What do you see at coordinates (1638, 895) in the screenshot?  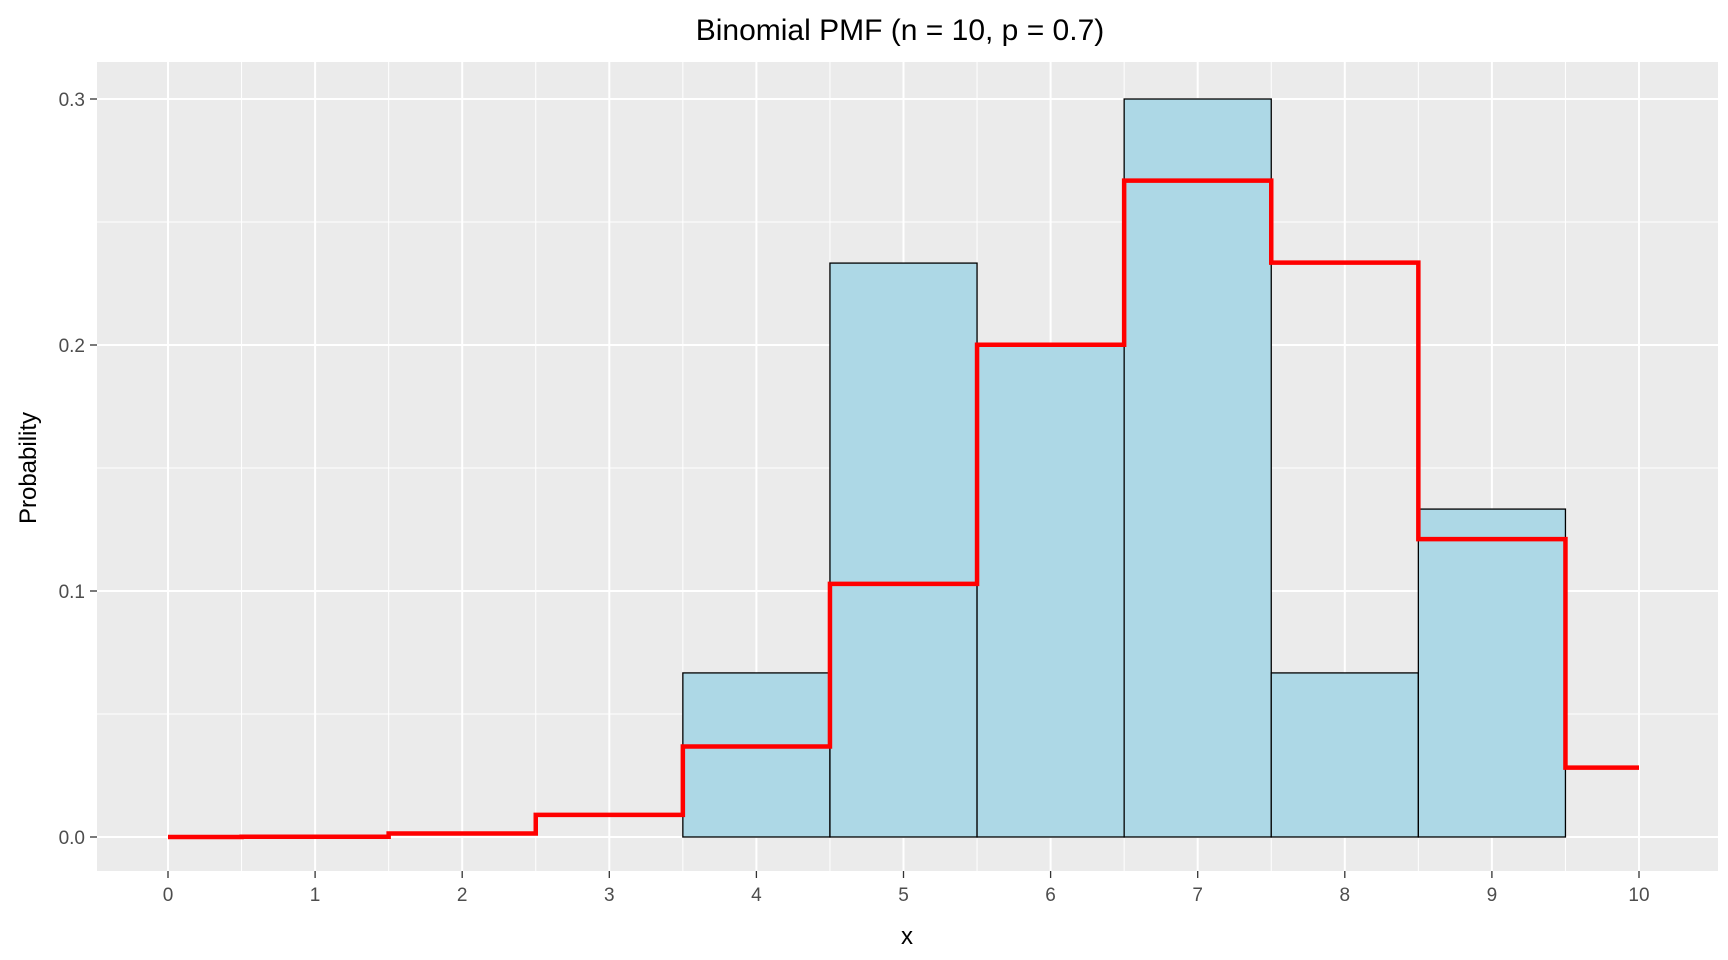 I see `x-tick-label: 10` at bounding box center [1638, 895].